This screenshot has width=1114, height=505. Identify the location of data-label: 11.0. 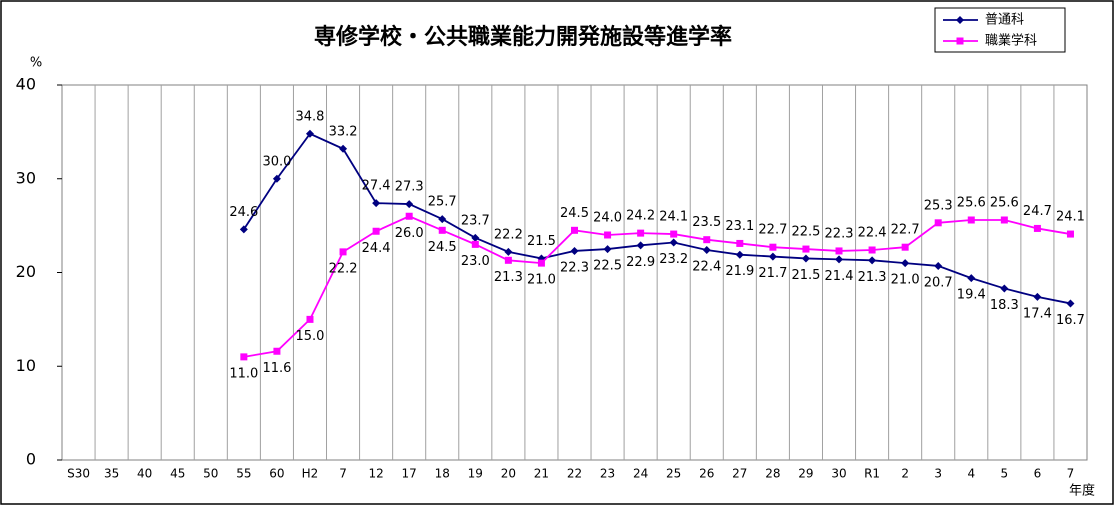
(243, 373).